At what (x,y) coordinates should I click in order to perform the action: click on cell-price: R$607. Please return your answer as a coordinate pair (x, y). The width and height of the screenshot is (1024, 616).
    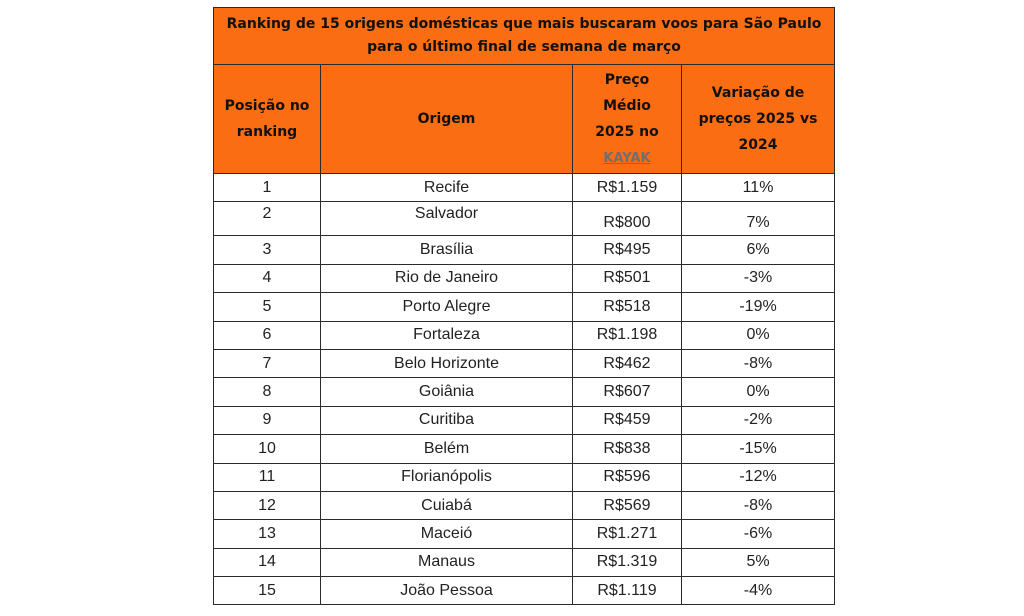
    Looking at the image, I should click on (627, 392).